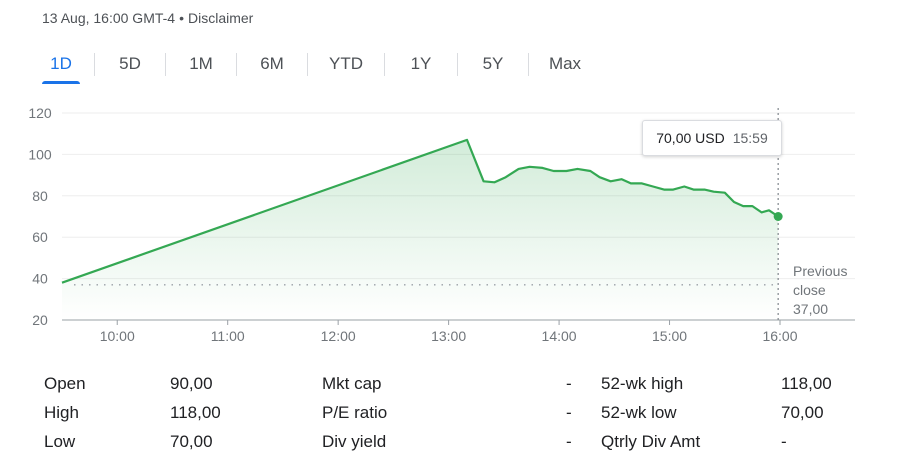  I want to click on tooltip-time: 15:59, so click(750, 138).